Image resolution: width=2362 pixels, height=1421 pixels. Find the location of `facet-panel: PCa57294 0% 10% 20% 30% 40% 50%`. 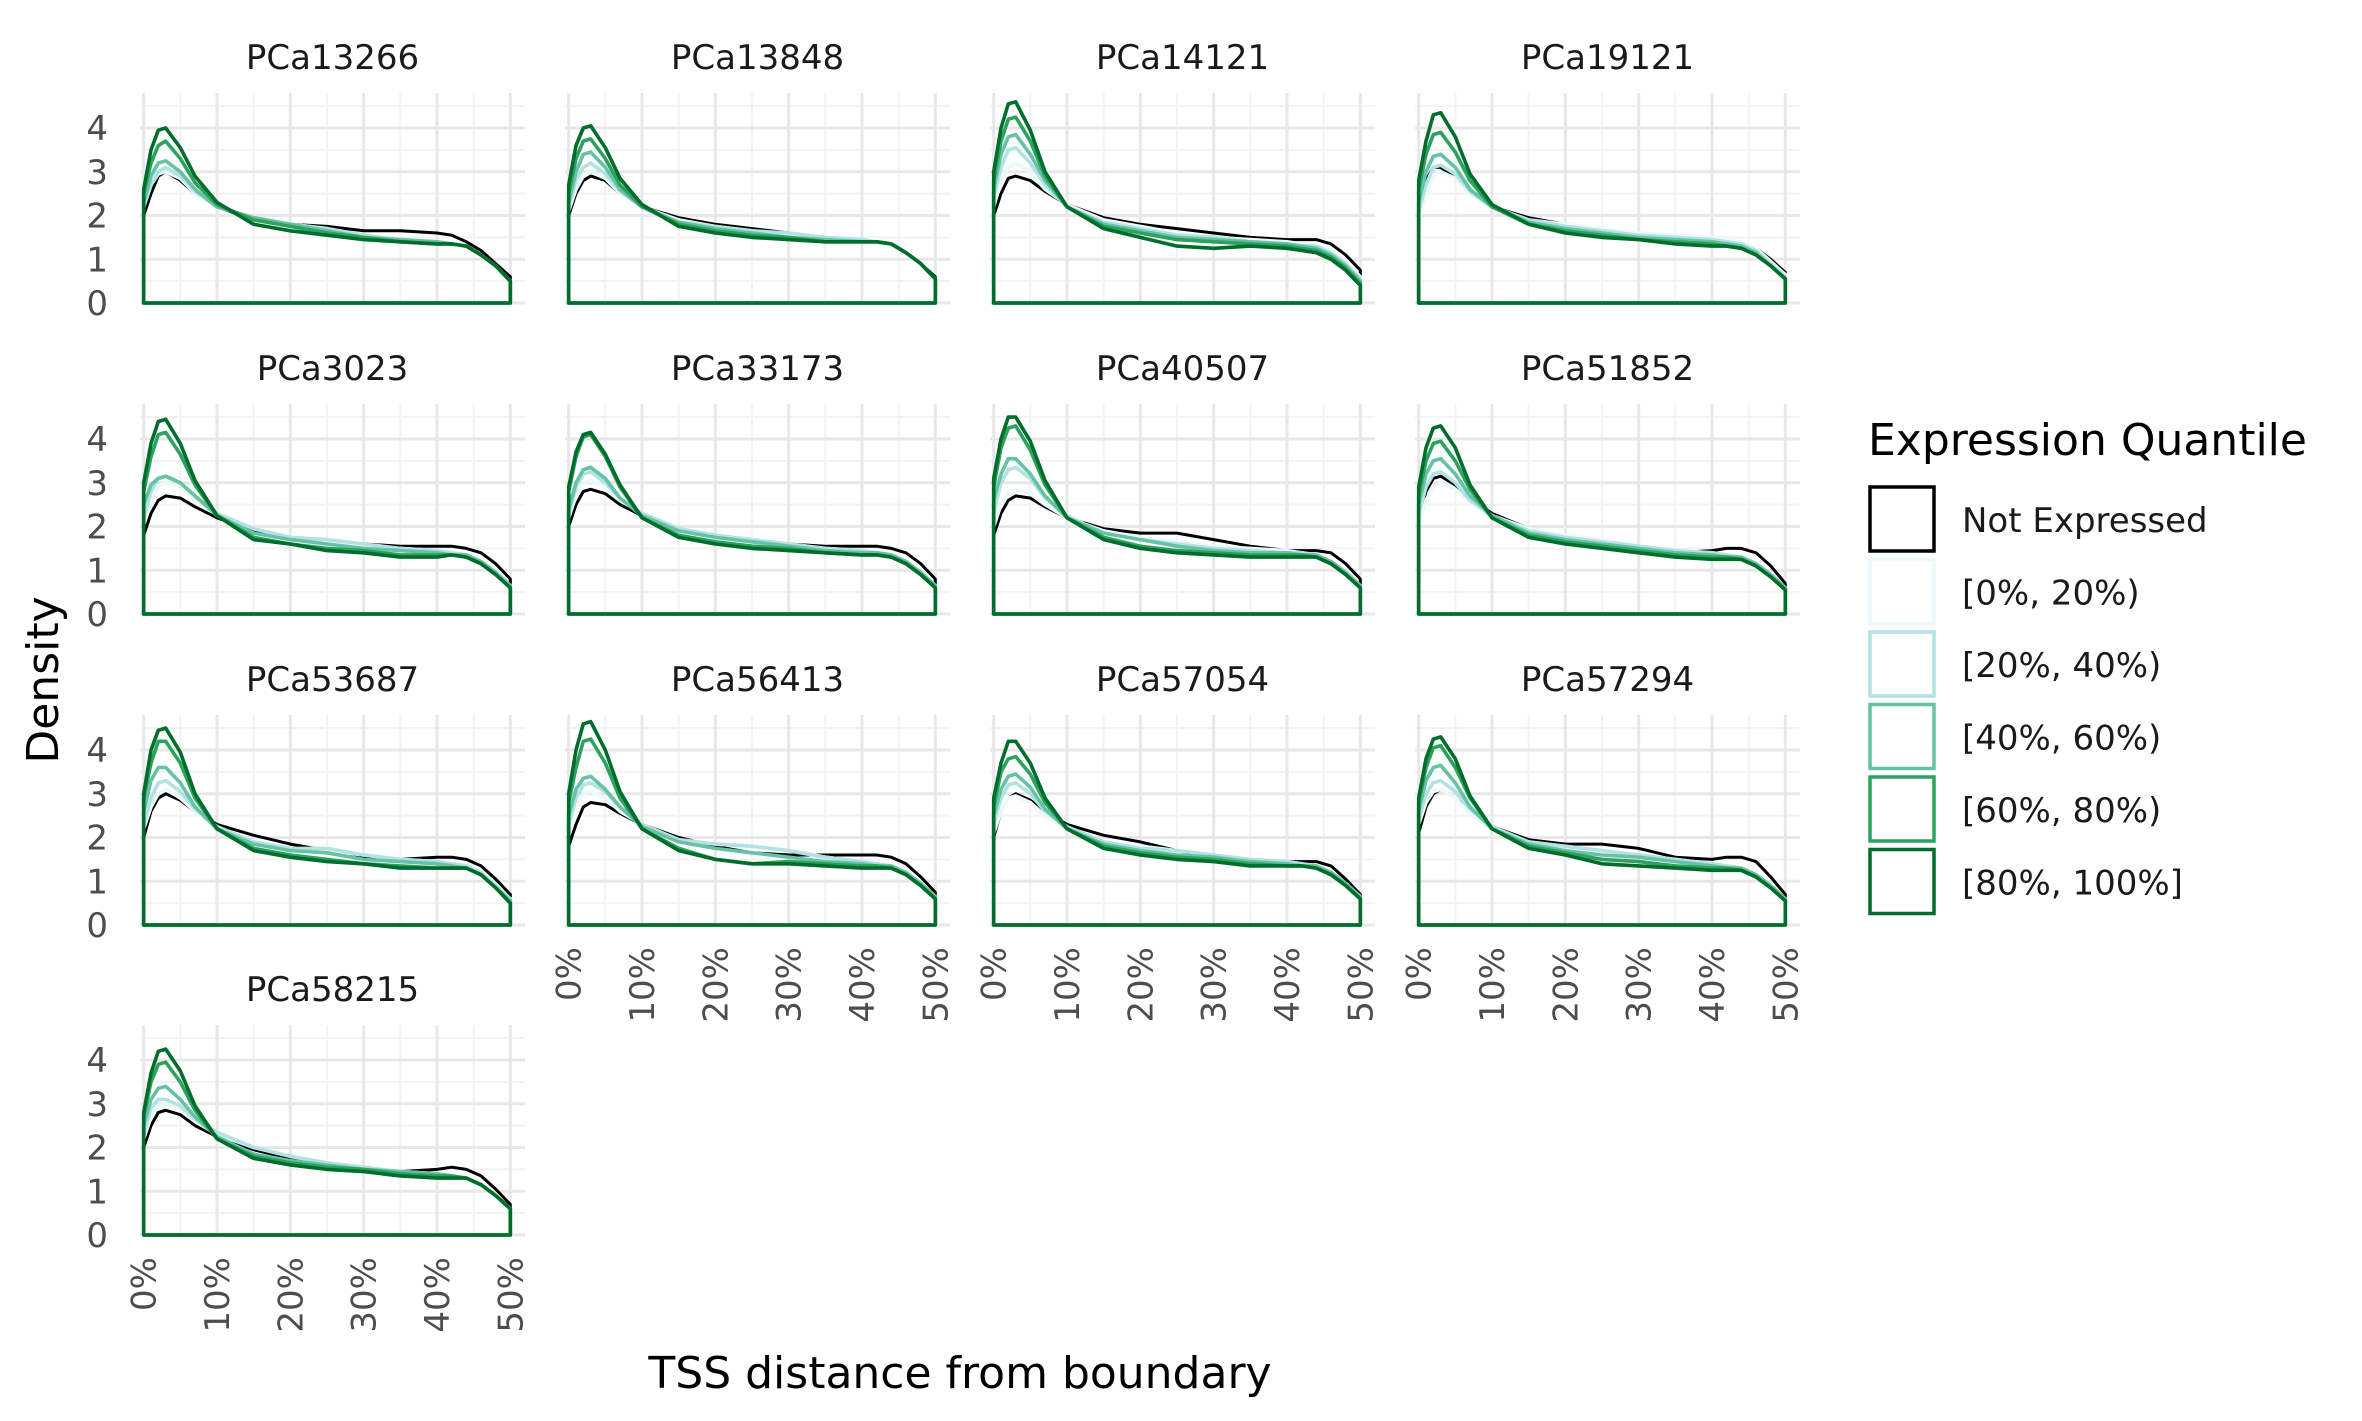

facet-panel: PCa57294 0% 10% 20% 30% 40% 50% is located at coordinates (1603, 841).